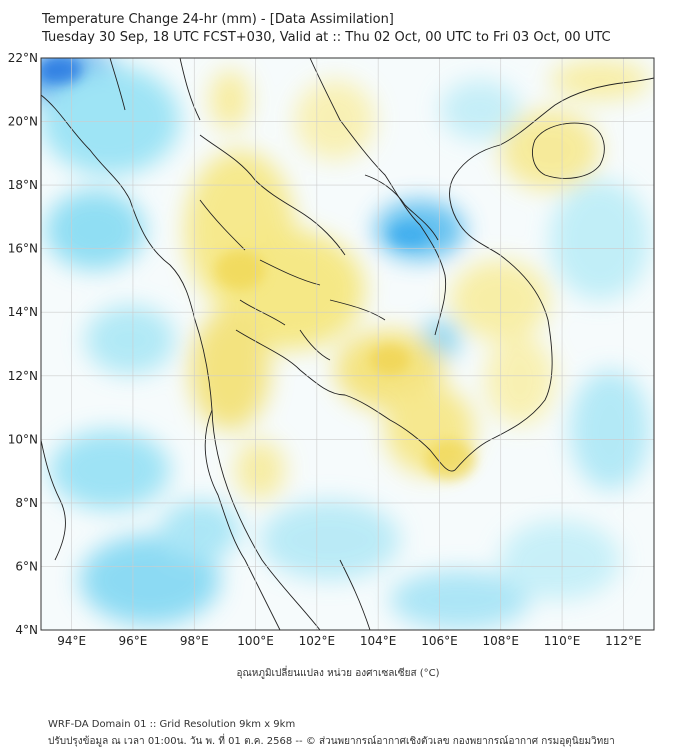 The width and height of the screenshot is (676, 756). I want to click on lon-tick-label: 104°E, so click(378, 641).